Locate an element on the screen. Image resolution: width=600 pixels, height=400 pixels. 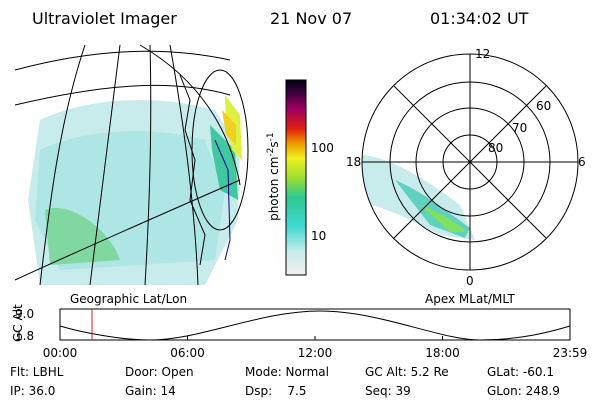
time-label: 06:00 is located at coordinates (187, 353).